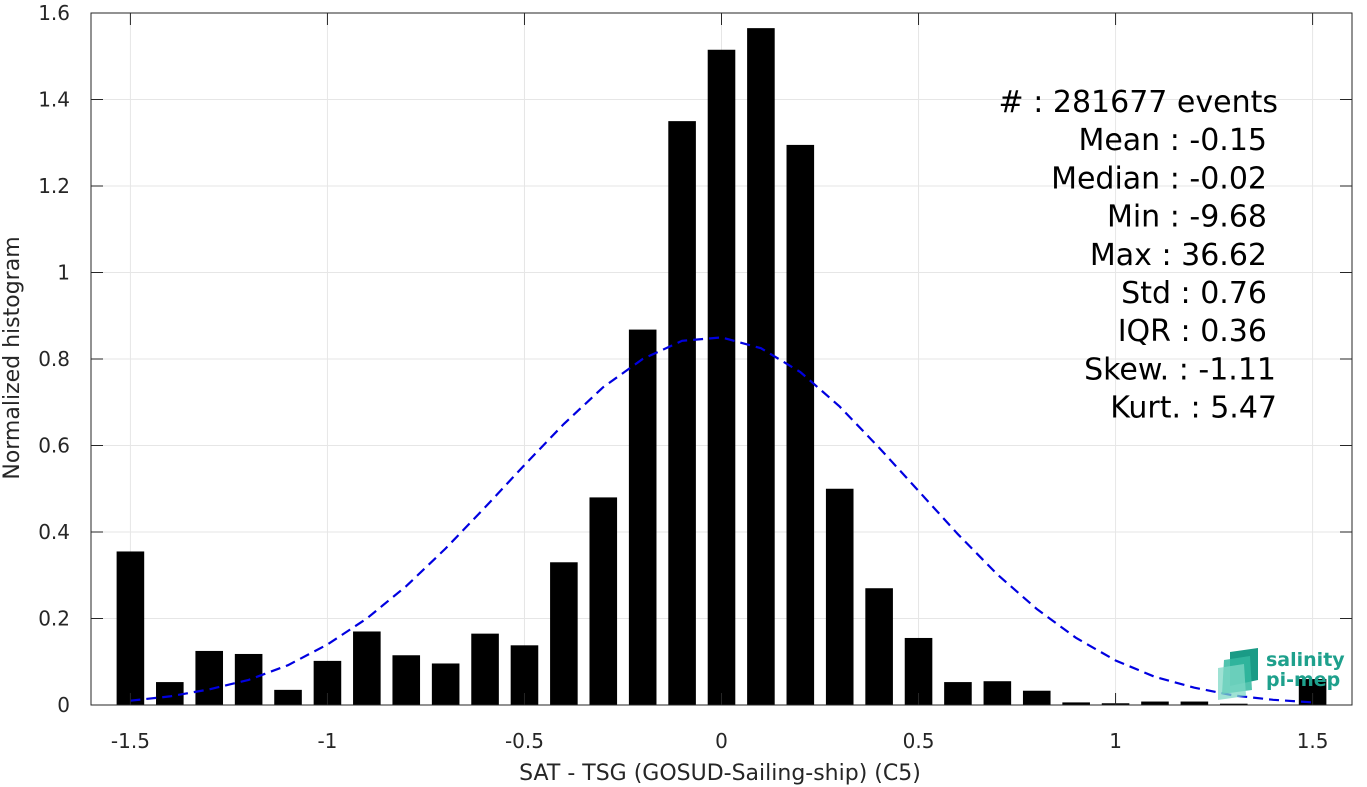 The width and height of the screenshot is (1367, 787). Describe the element at coordinates (327, 741) in the screenshot. I see `x-tick-label: -1` at that location.